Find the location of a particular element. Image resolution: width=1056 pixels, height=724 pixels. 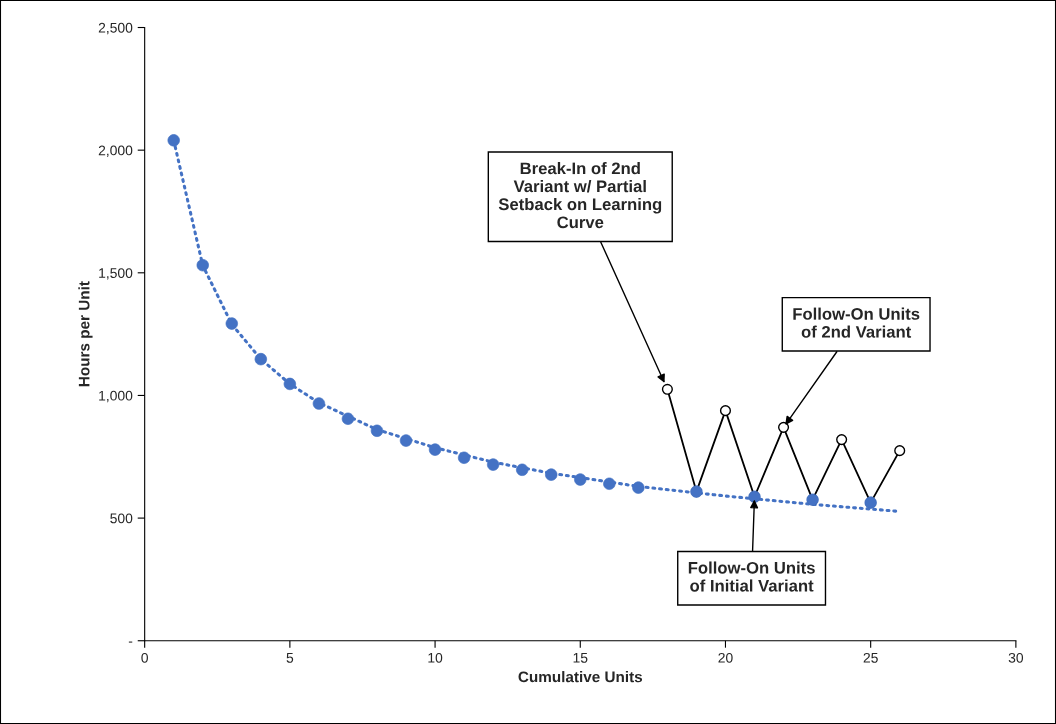

y-tick-label: 1,000 is located at coordinates (116, 396).